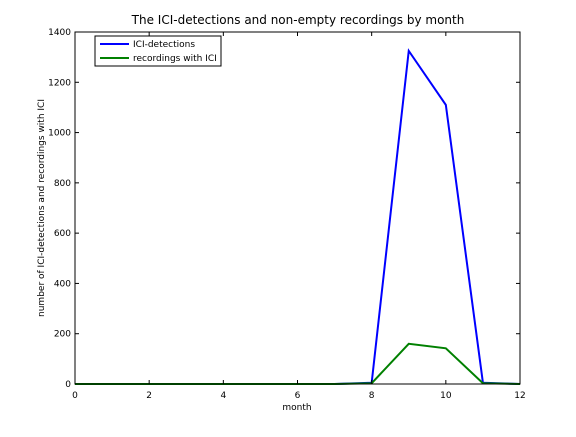  I want to click on y-tick-label: 1200, so click(59, 83).